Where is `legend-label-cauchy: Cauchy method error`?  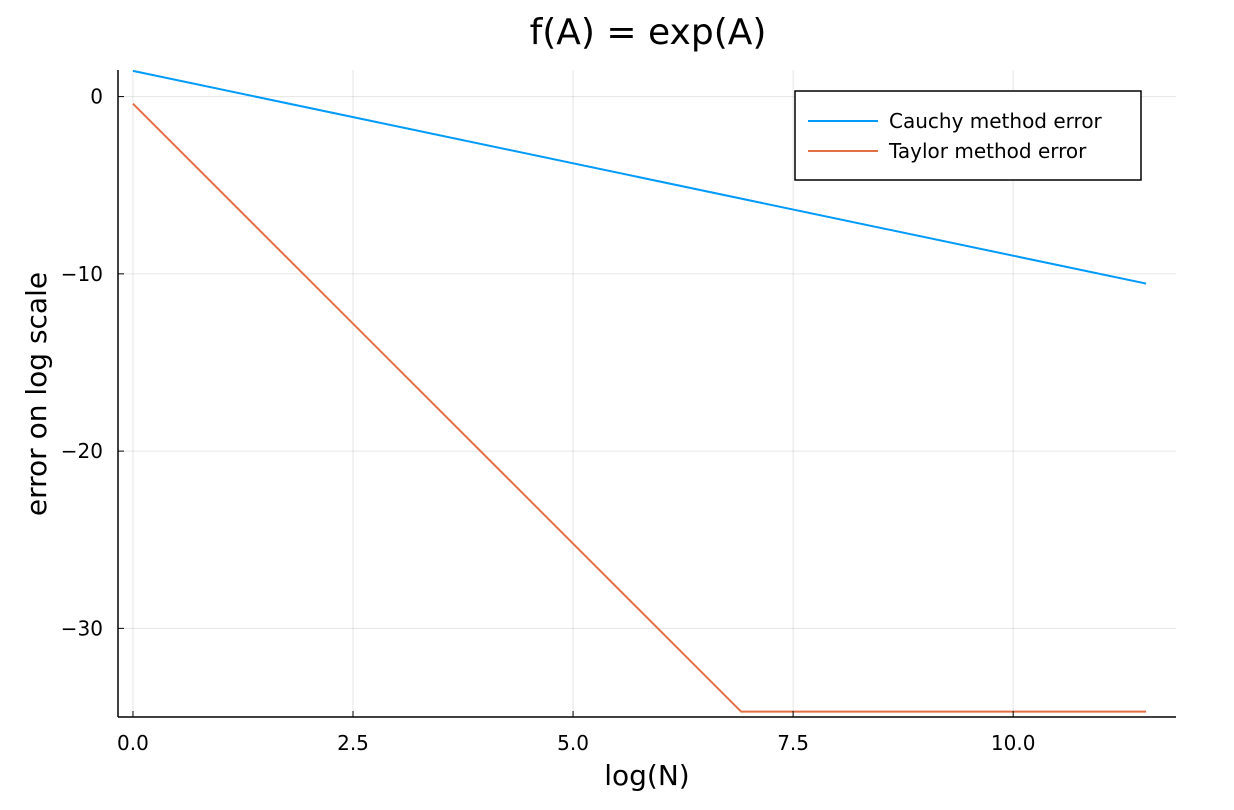 legend-label-cauchy: Cauchy method error is located at coordinates (996, 121).